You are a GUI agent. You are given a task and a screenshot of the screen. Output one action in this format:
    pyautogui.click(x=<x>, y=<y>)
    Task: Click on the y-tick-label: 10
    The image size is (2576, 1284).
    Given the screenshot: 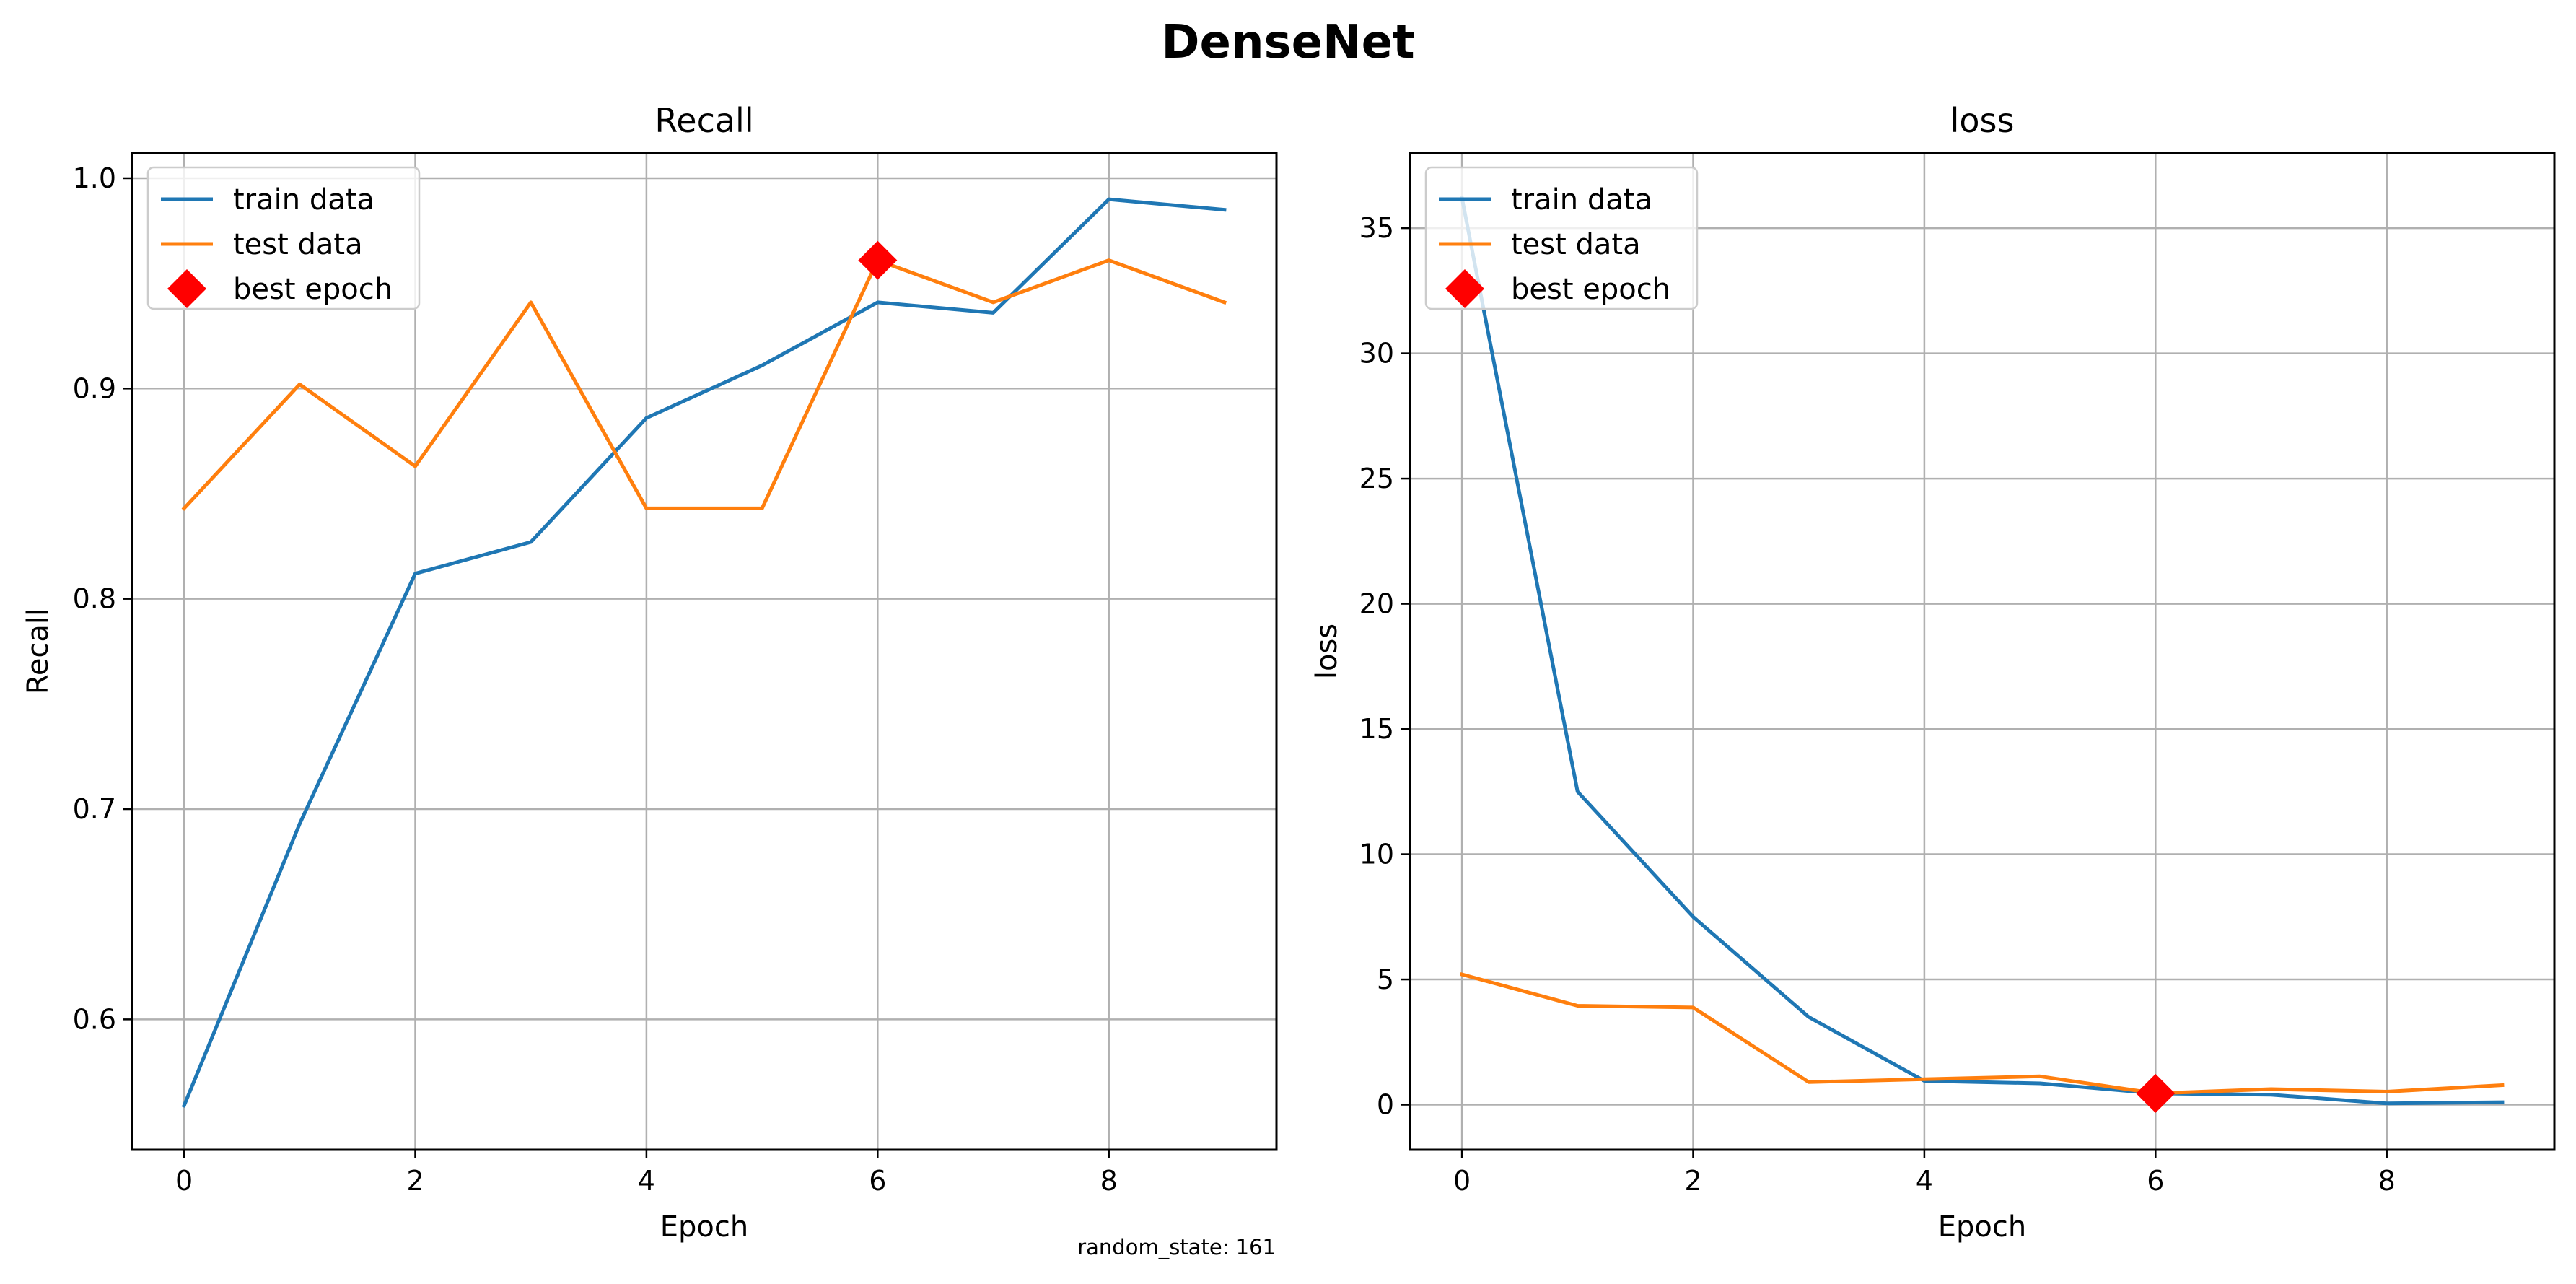 What is the action you would take?
    pyautogui.click(x=1376, y=854)
    